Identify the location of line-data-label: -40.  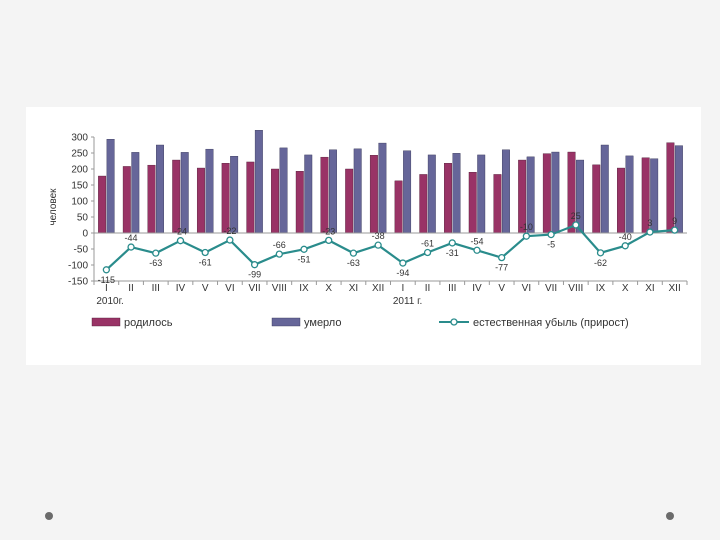
(625, 237).